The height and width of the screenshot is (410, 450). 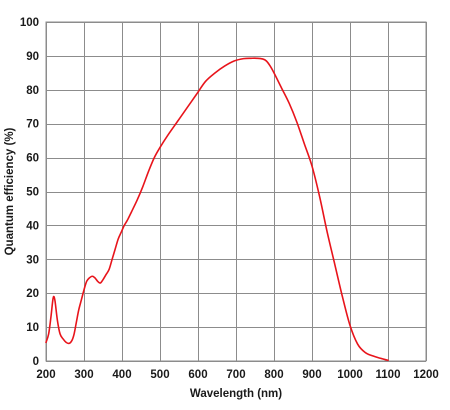 What do you see at coordinates (32, 57) in the screenshot?
I see `y-tick-label: 90` at bounding box center [32, 57].